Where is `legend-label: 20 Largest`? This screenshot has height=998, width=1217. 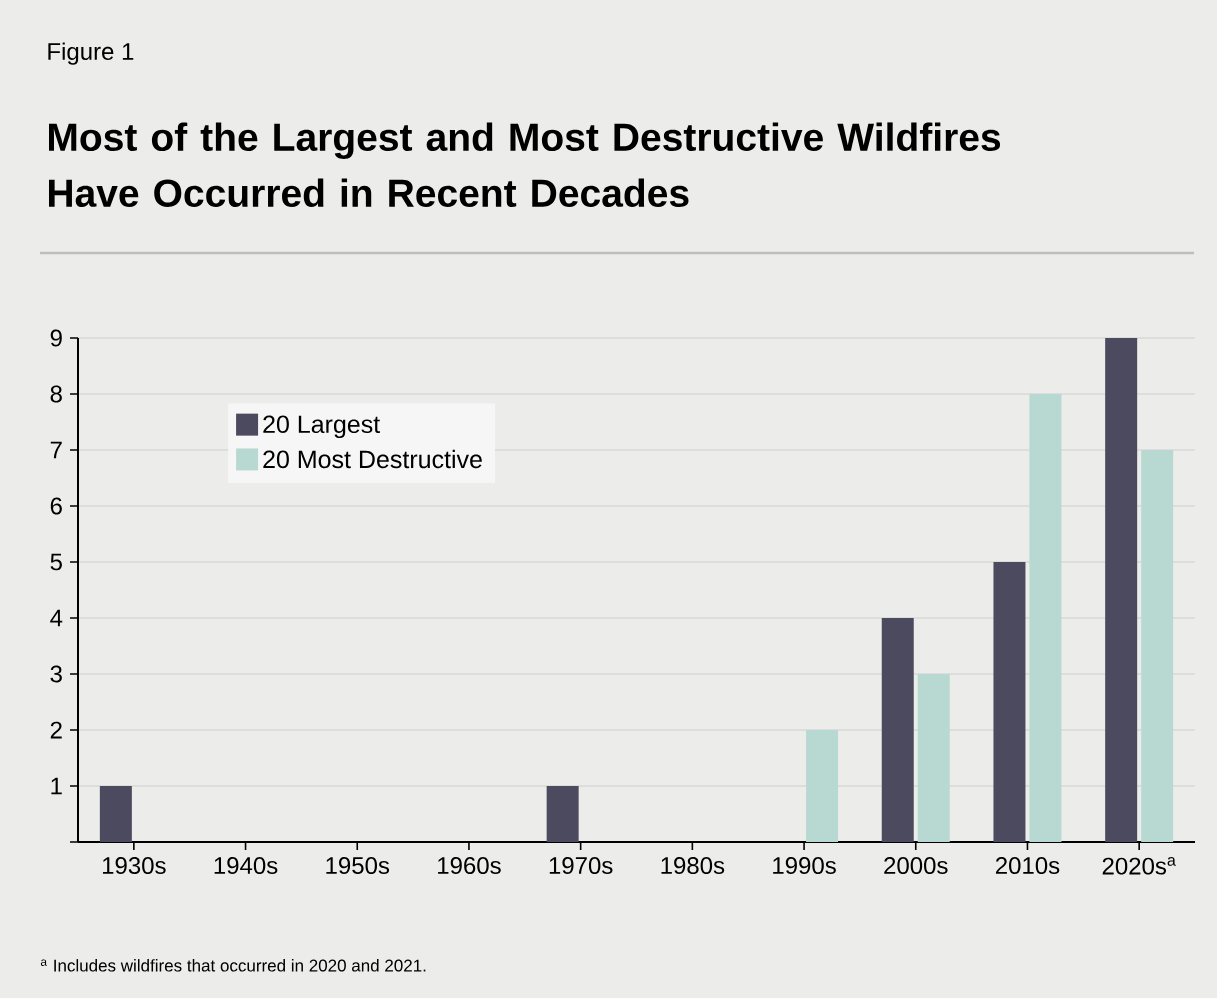 legend-label: 20 Largest is located at coordinates (322, 427).